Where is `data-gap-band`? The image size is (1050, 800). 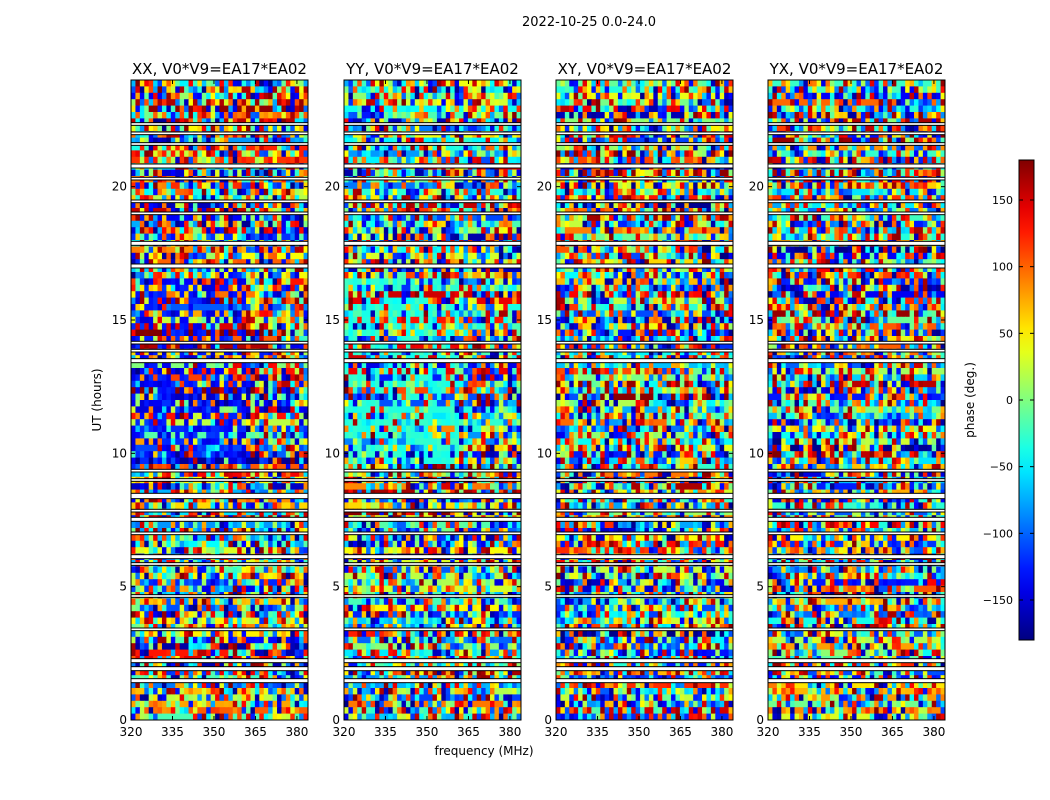
data-gap-band is located at coordinates (219, 496).